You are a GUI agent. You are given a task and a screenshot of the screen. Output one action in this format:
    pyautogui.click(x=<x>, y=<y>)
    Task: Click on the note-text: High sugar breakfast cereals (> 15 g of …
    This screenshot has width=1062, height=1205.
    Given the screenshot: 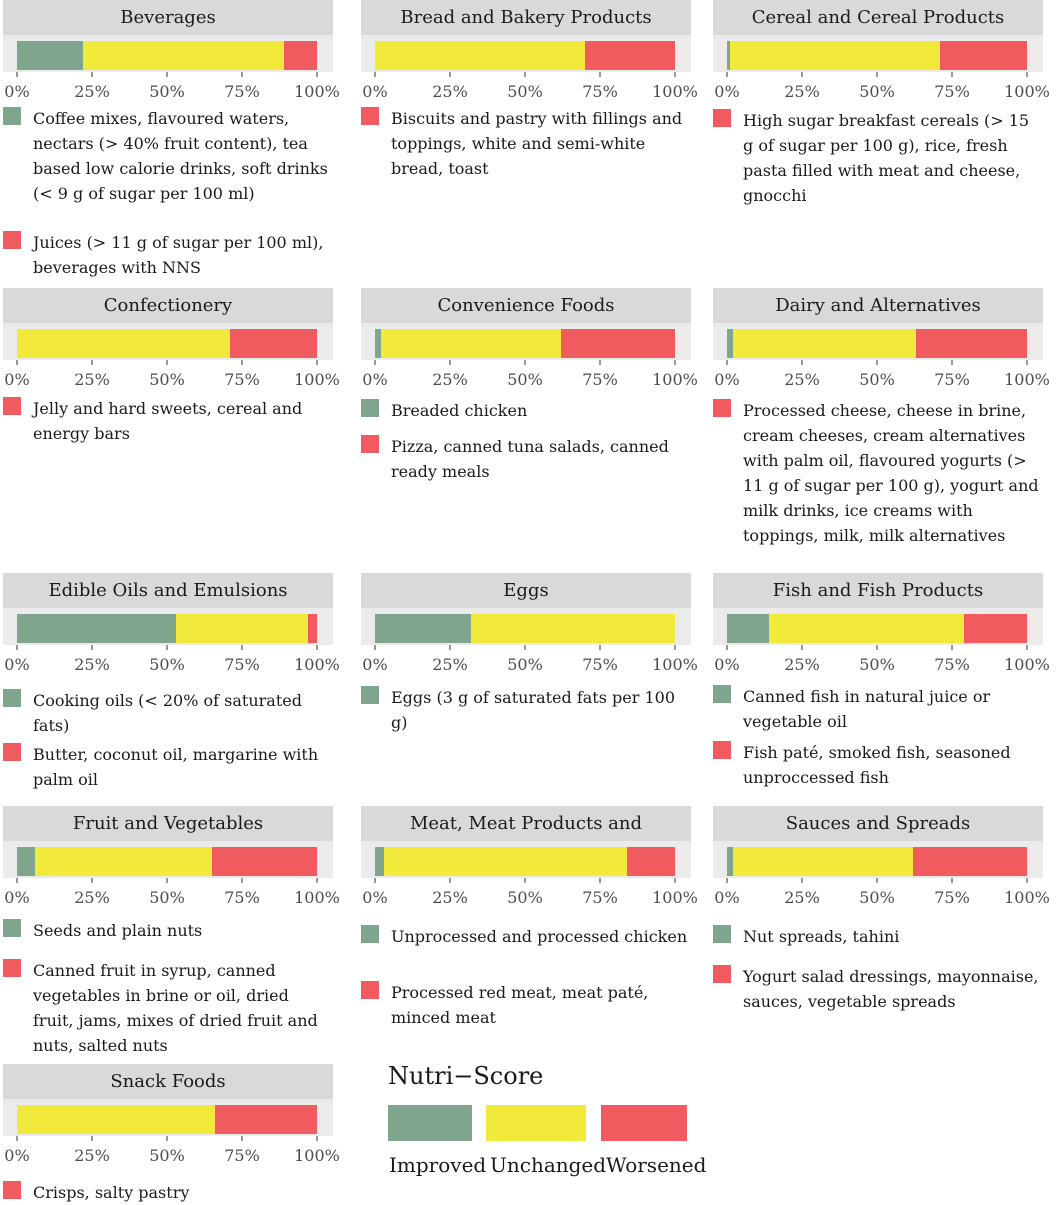 What is the action you would take?
    pyautogui.click(x=886, y=158)
    